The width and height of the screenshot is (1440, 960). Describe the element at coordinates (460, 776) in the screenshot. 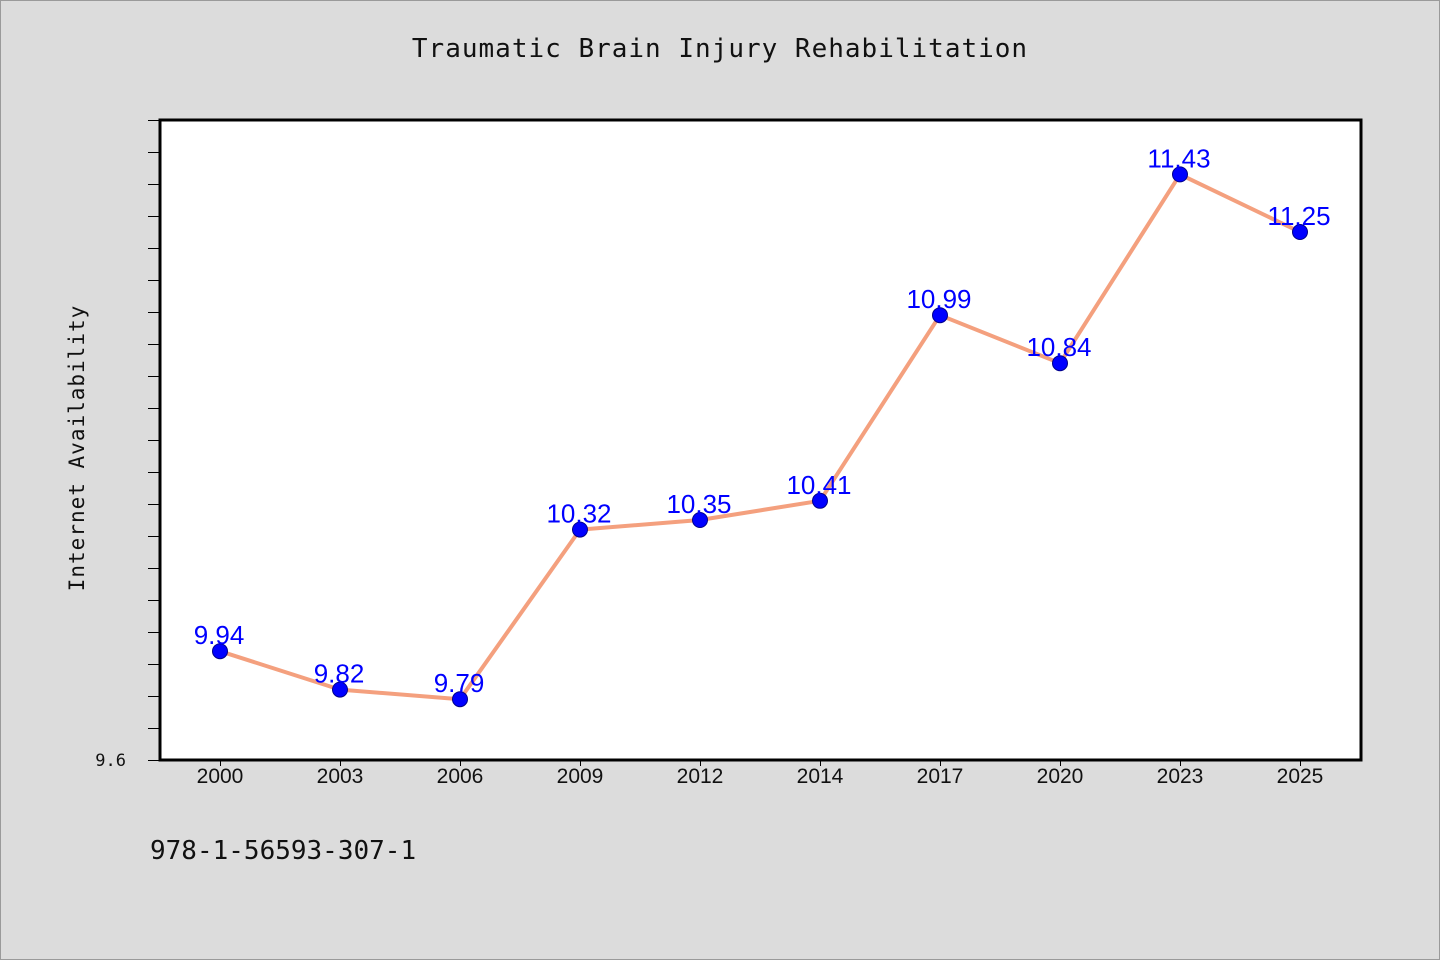

I see `x-tick-label: 2006` at that location.